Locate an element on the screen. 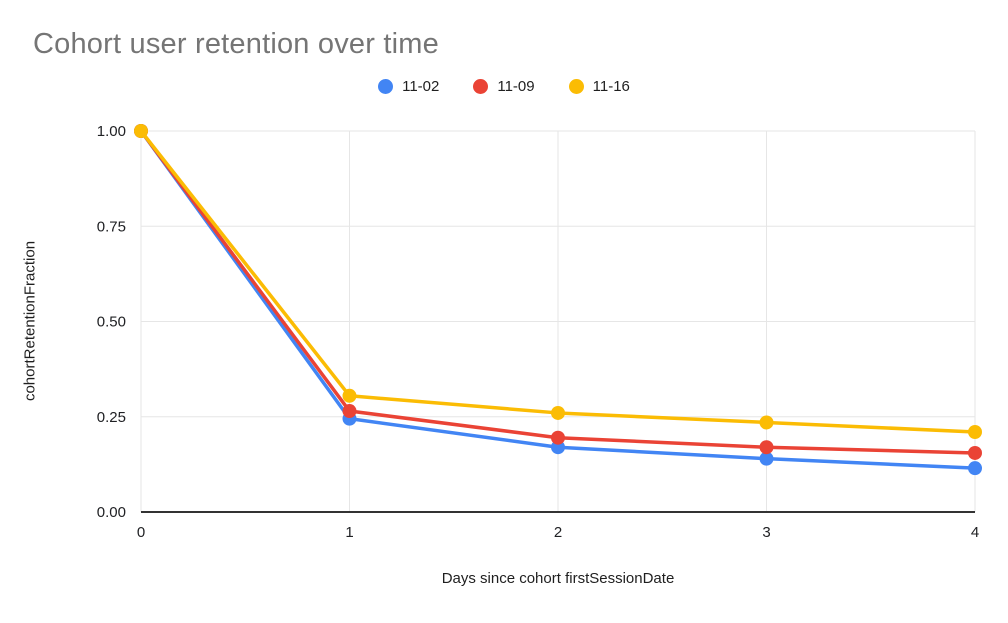 Image resolution: width=1008 pixels, height=623 pixels. legend: 11-02 11-09 11-16 is located at coordinates (504, 86).